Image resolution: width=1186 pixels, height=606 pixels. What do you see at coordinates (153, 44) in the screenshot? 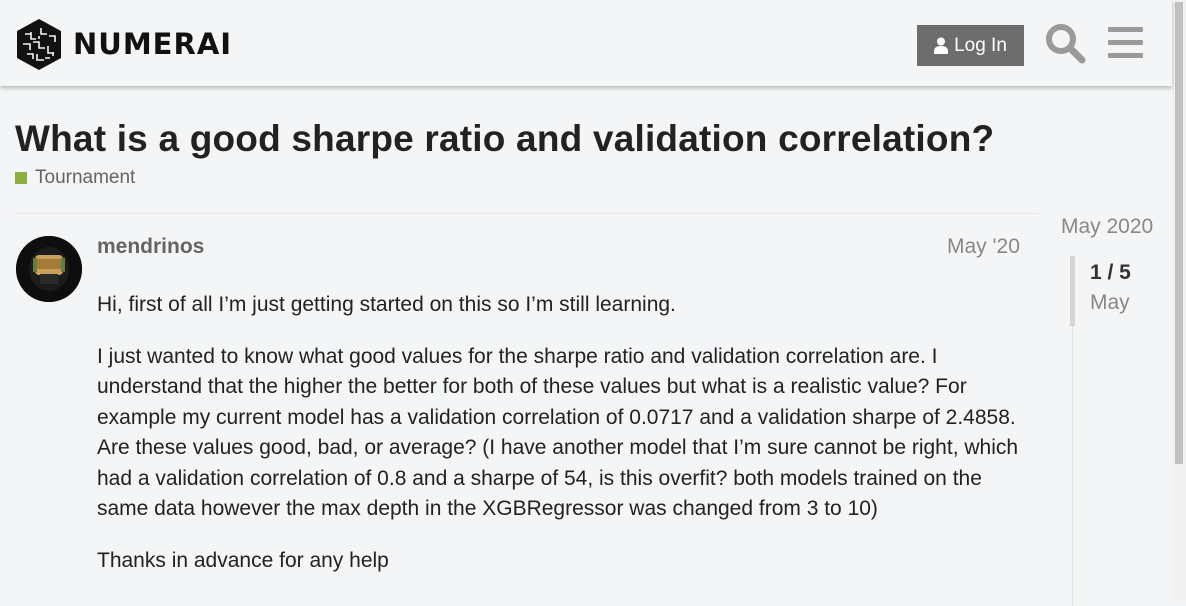
I see `brand-name: NUMERAI` at bounding box center [153, 44].